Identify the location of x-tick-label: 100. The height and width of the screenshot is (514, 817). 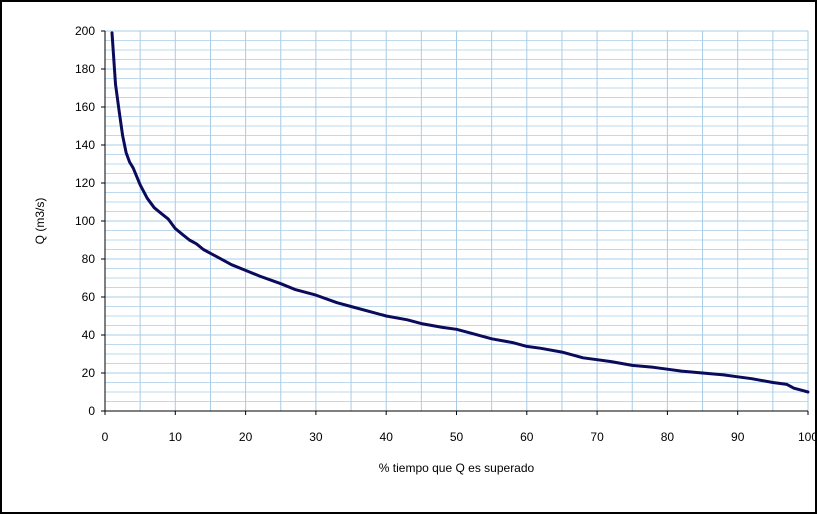
(806, 437).